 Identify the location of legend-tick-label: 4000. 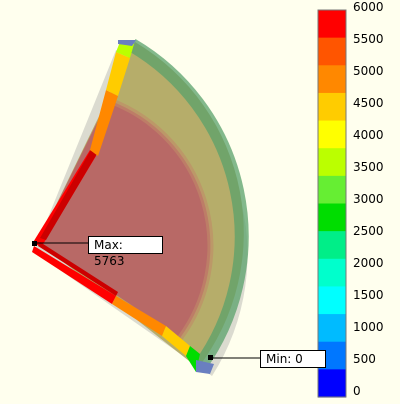
(368, 135).